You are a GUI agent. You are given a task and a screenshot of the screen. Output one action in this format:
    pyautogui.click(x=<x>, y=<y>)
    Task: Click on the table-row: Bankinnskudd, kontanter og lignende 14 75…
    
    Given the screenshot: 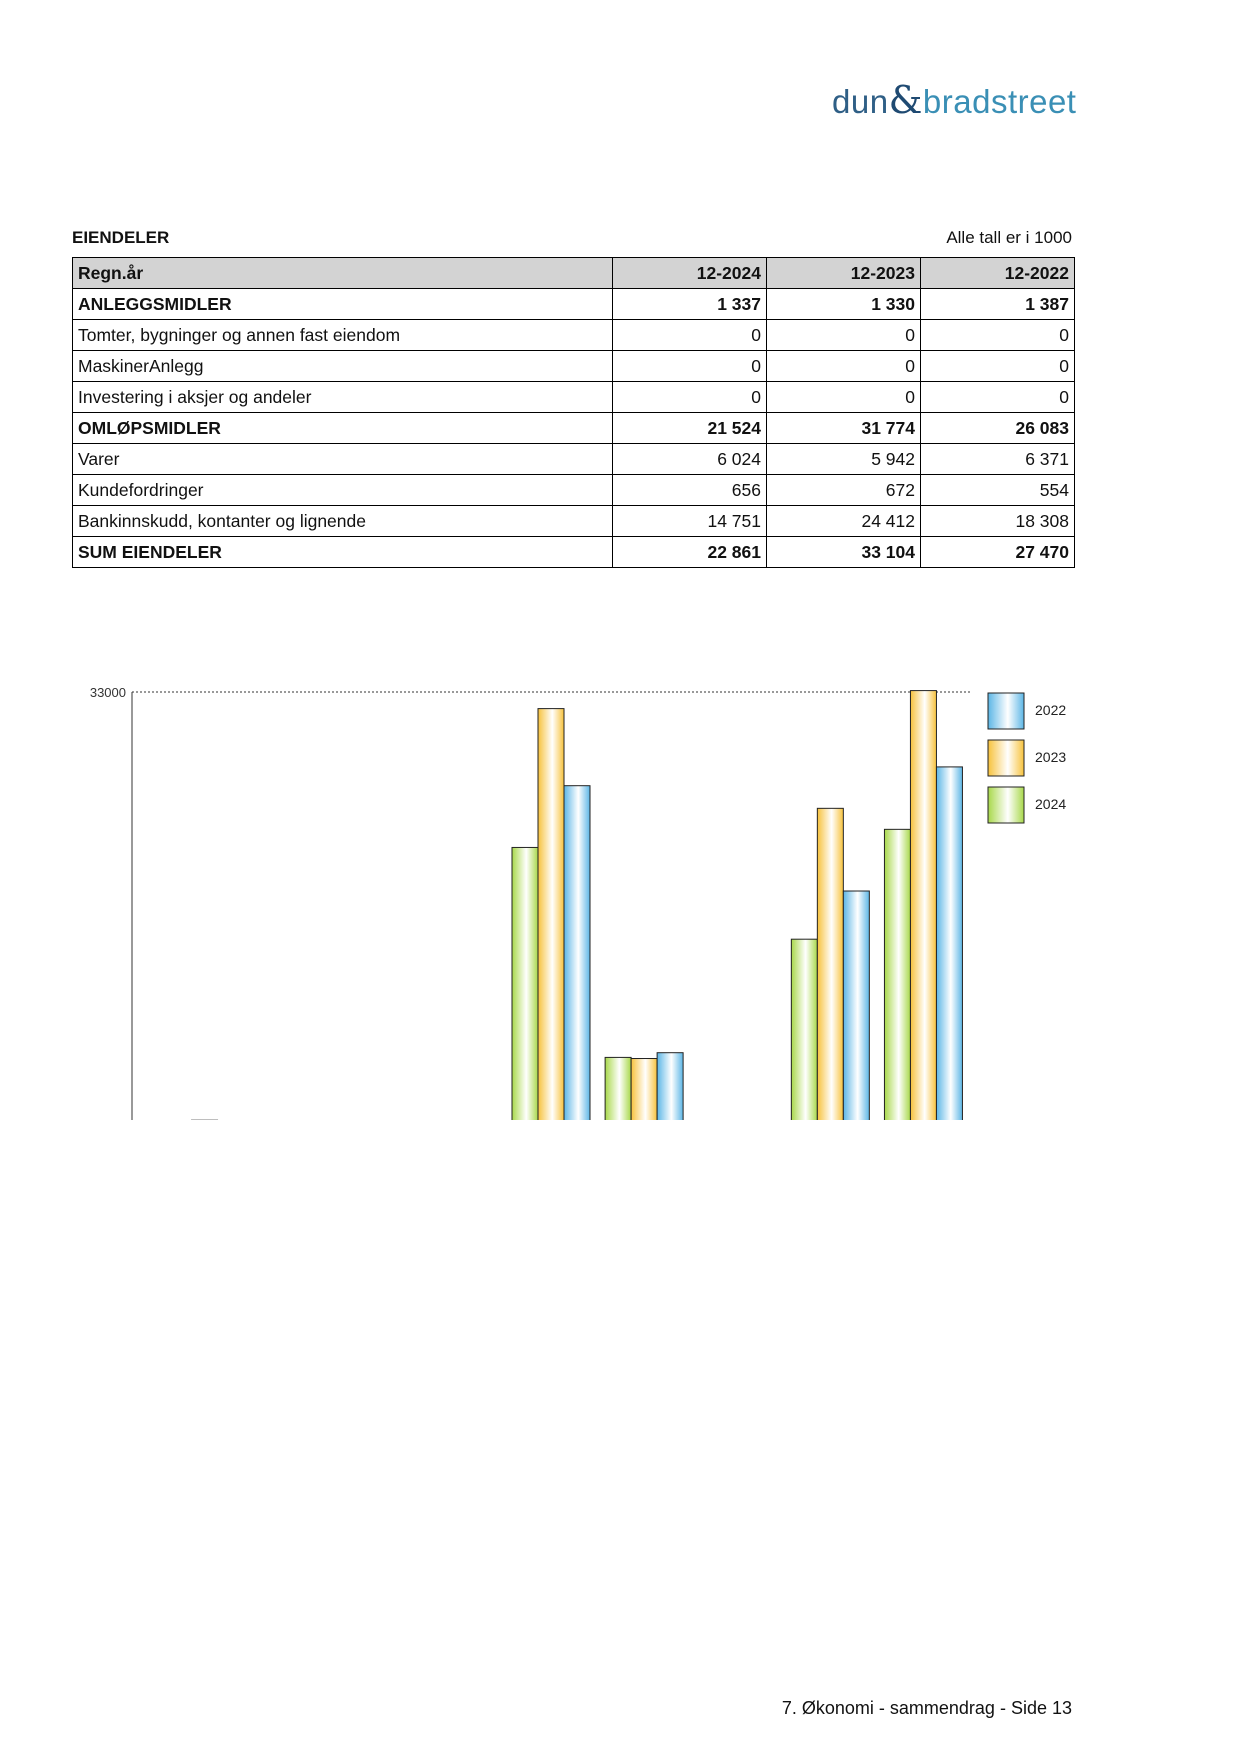 What is the action you would take?
    pyautogui.click(x=573, y=521)
    